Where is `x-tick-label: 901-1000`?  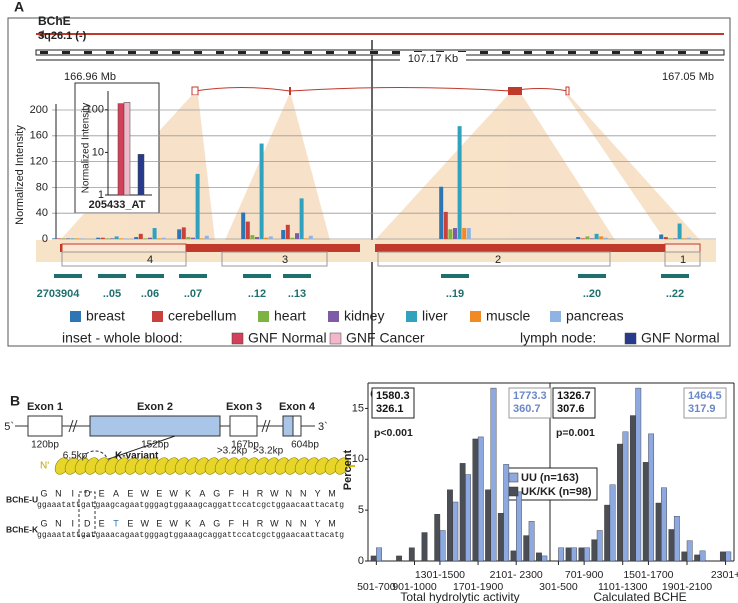 x-tick-label: 901-1000 is located at coordinates (414, 587).